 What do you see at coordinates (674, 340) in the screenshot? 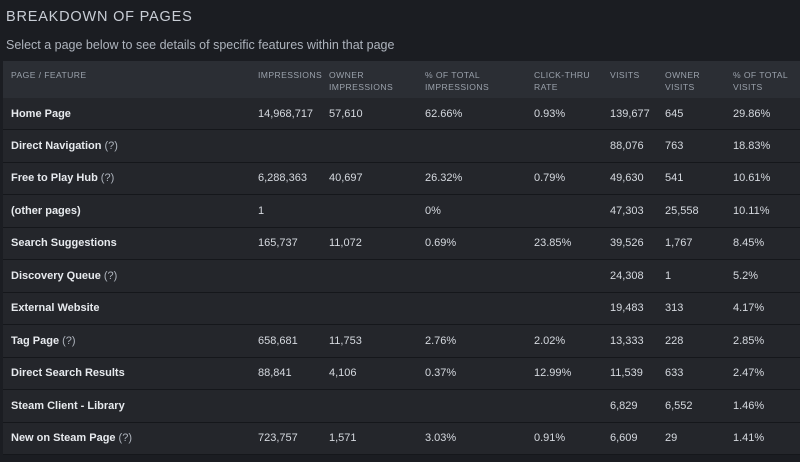
I see `owner-visits-cell: 228` at bounding box center [674, 340].